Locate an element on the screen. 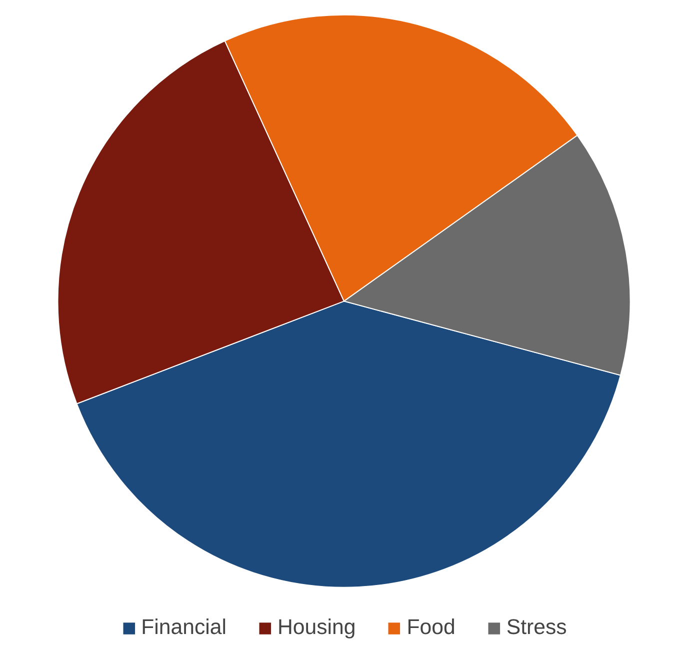 This screenshot has width=687, height=650. legend-label: Housing is located at coordinates (317, 627).